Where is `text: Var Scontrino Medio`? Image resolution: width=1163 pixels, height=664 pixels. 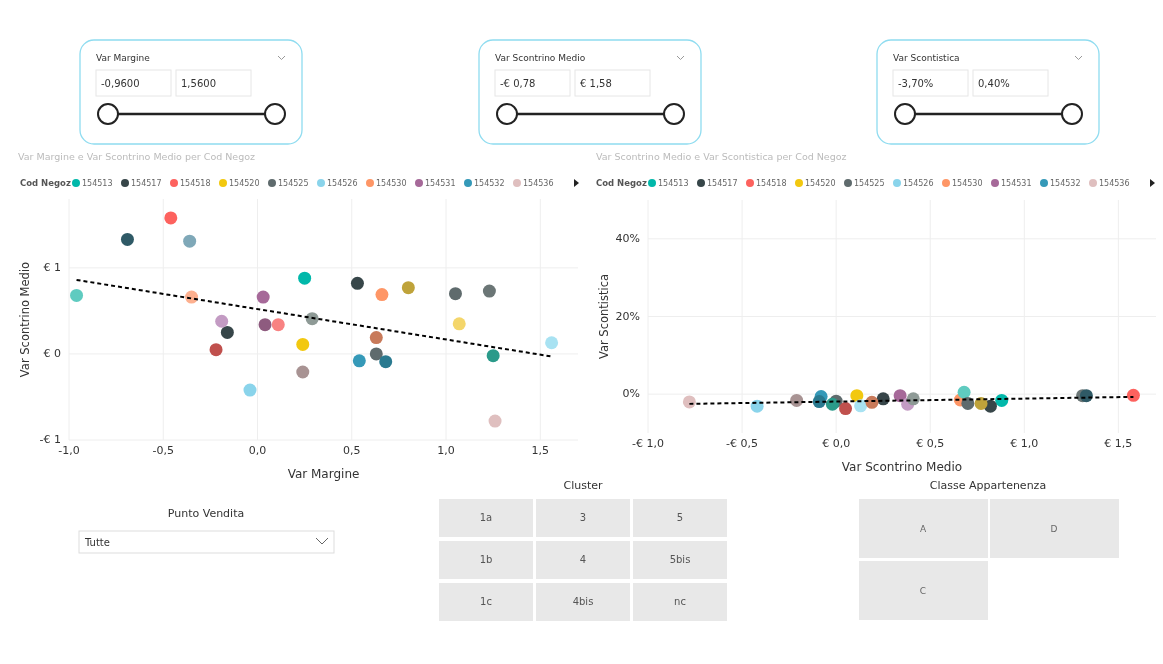
text: Var Scontrino Medio is located at coordinates (540, 57).